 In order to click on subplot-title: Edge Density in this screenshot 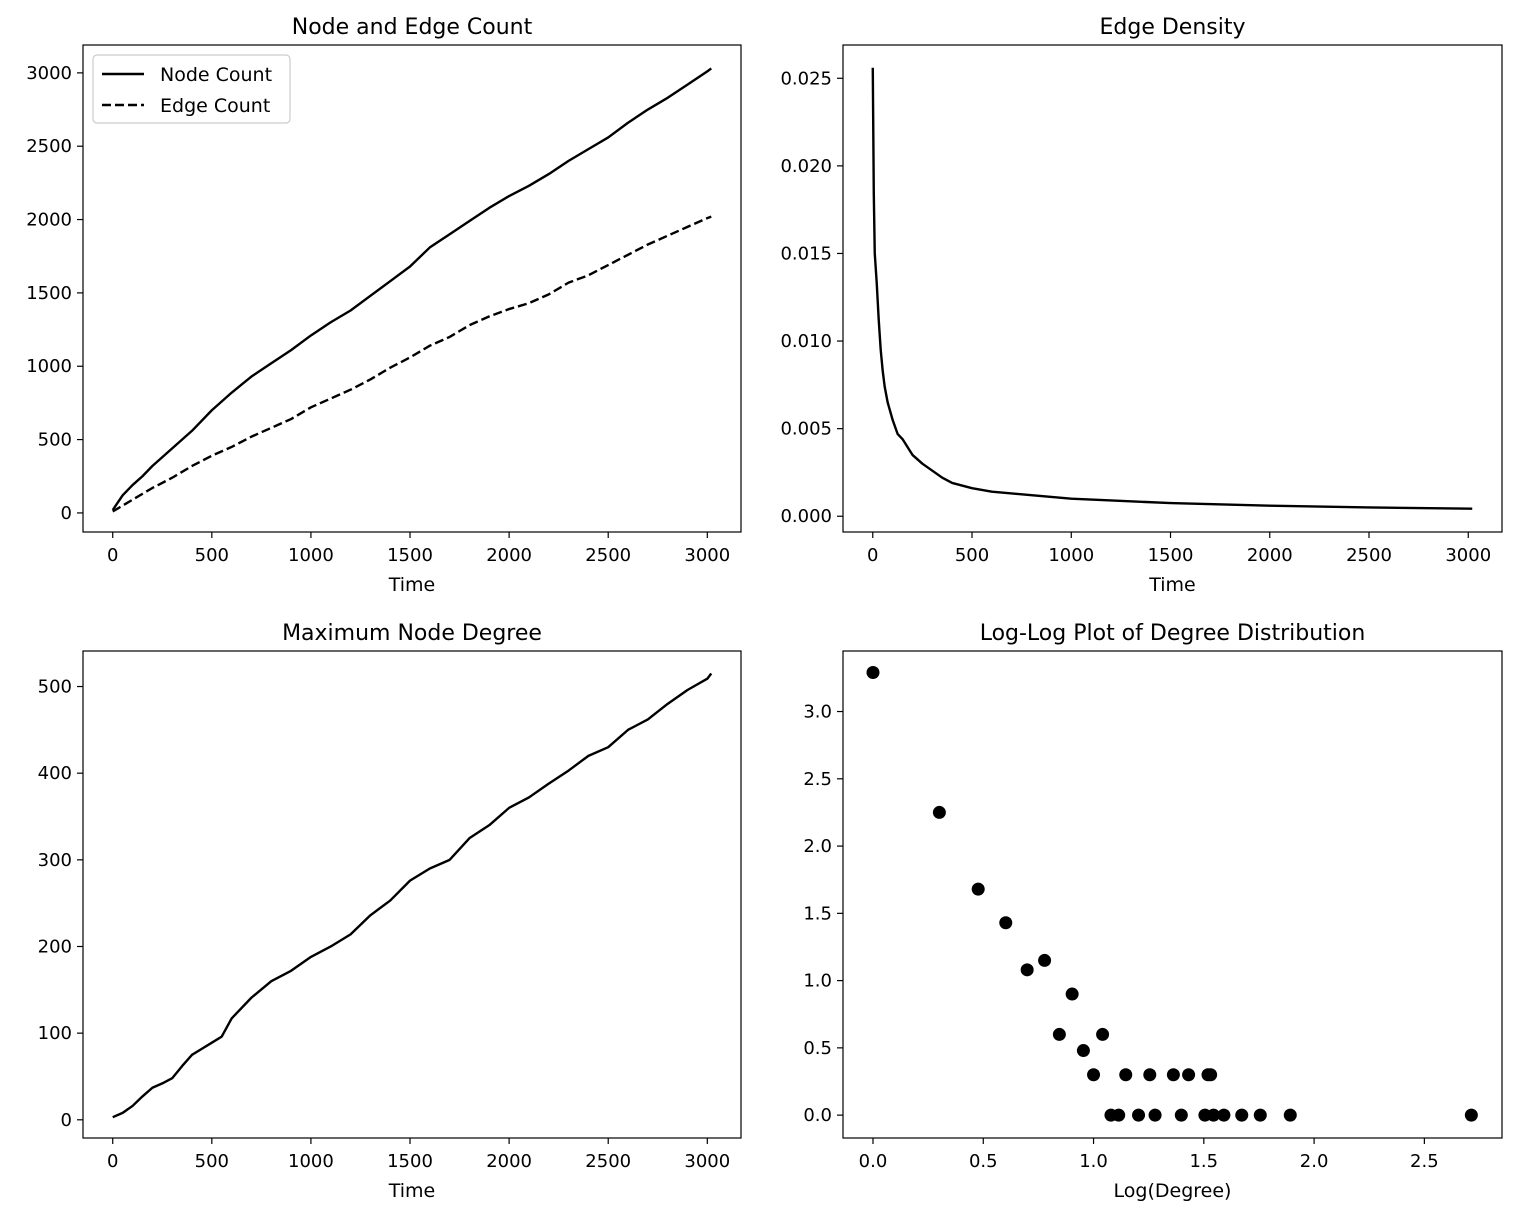, I will do `click(1173, 27)`.